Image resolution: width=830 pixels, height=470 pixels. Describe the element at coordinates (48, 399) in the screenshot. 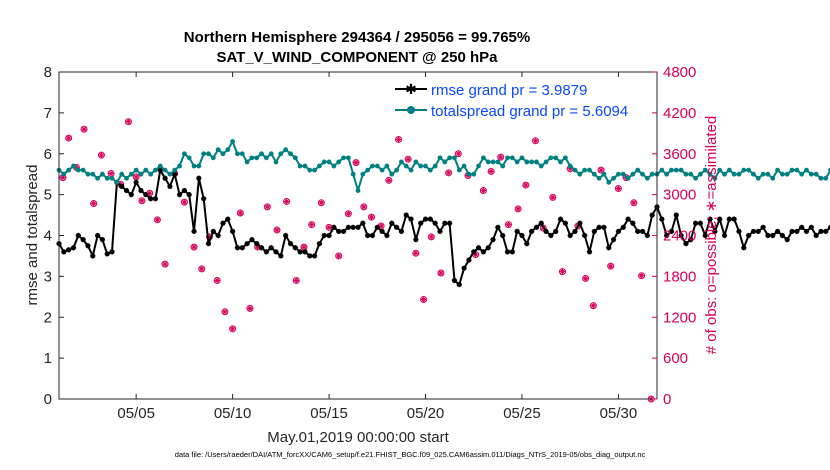

I see `y-tick-label: 0` at that location.